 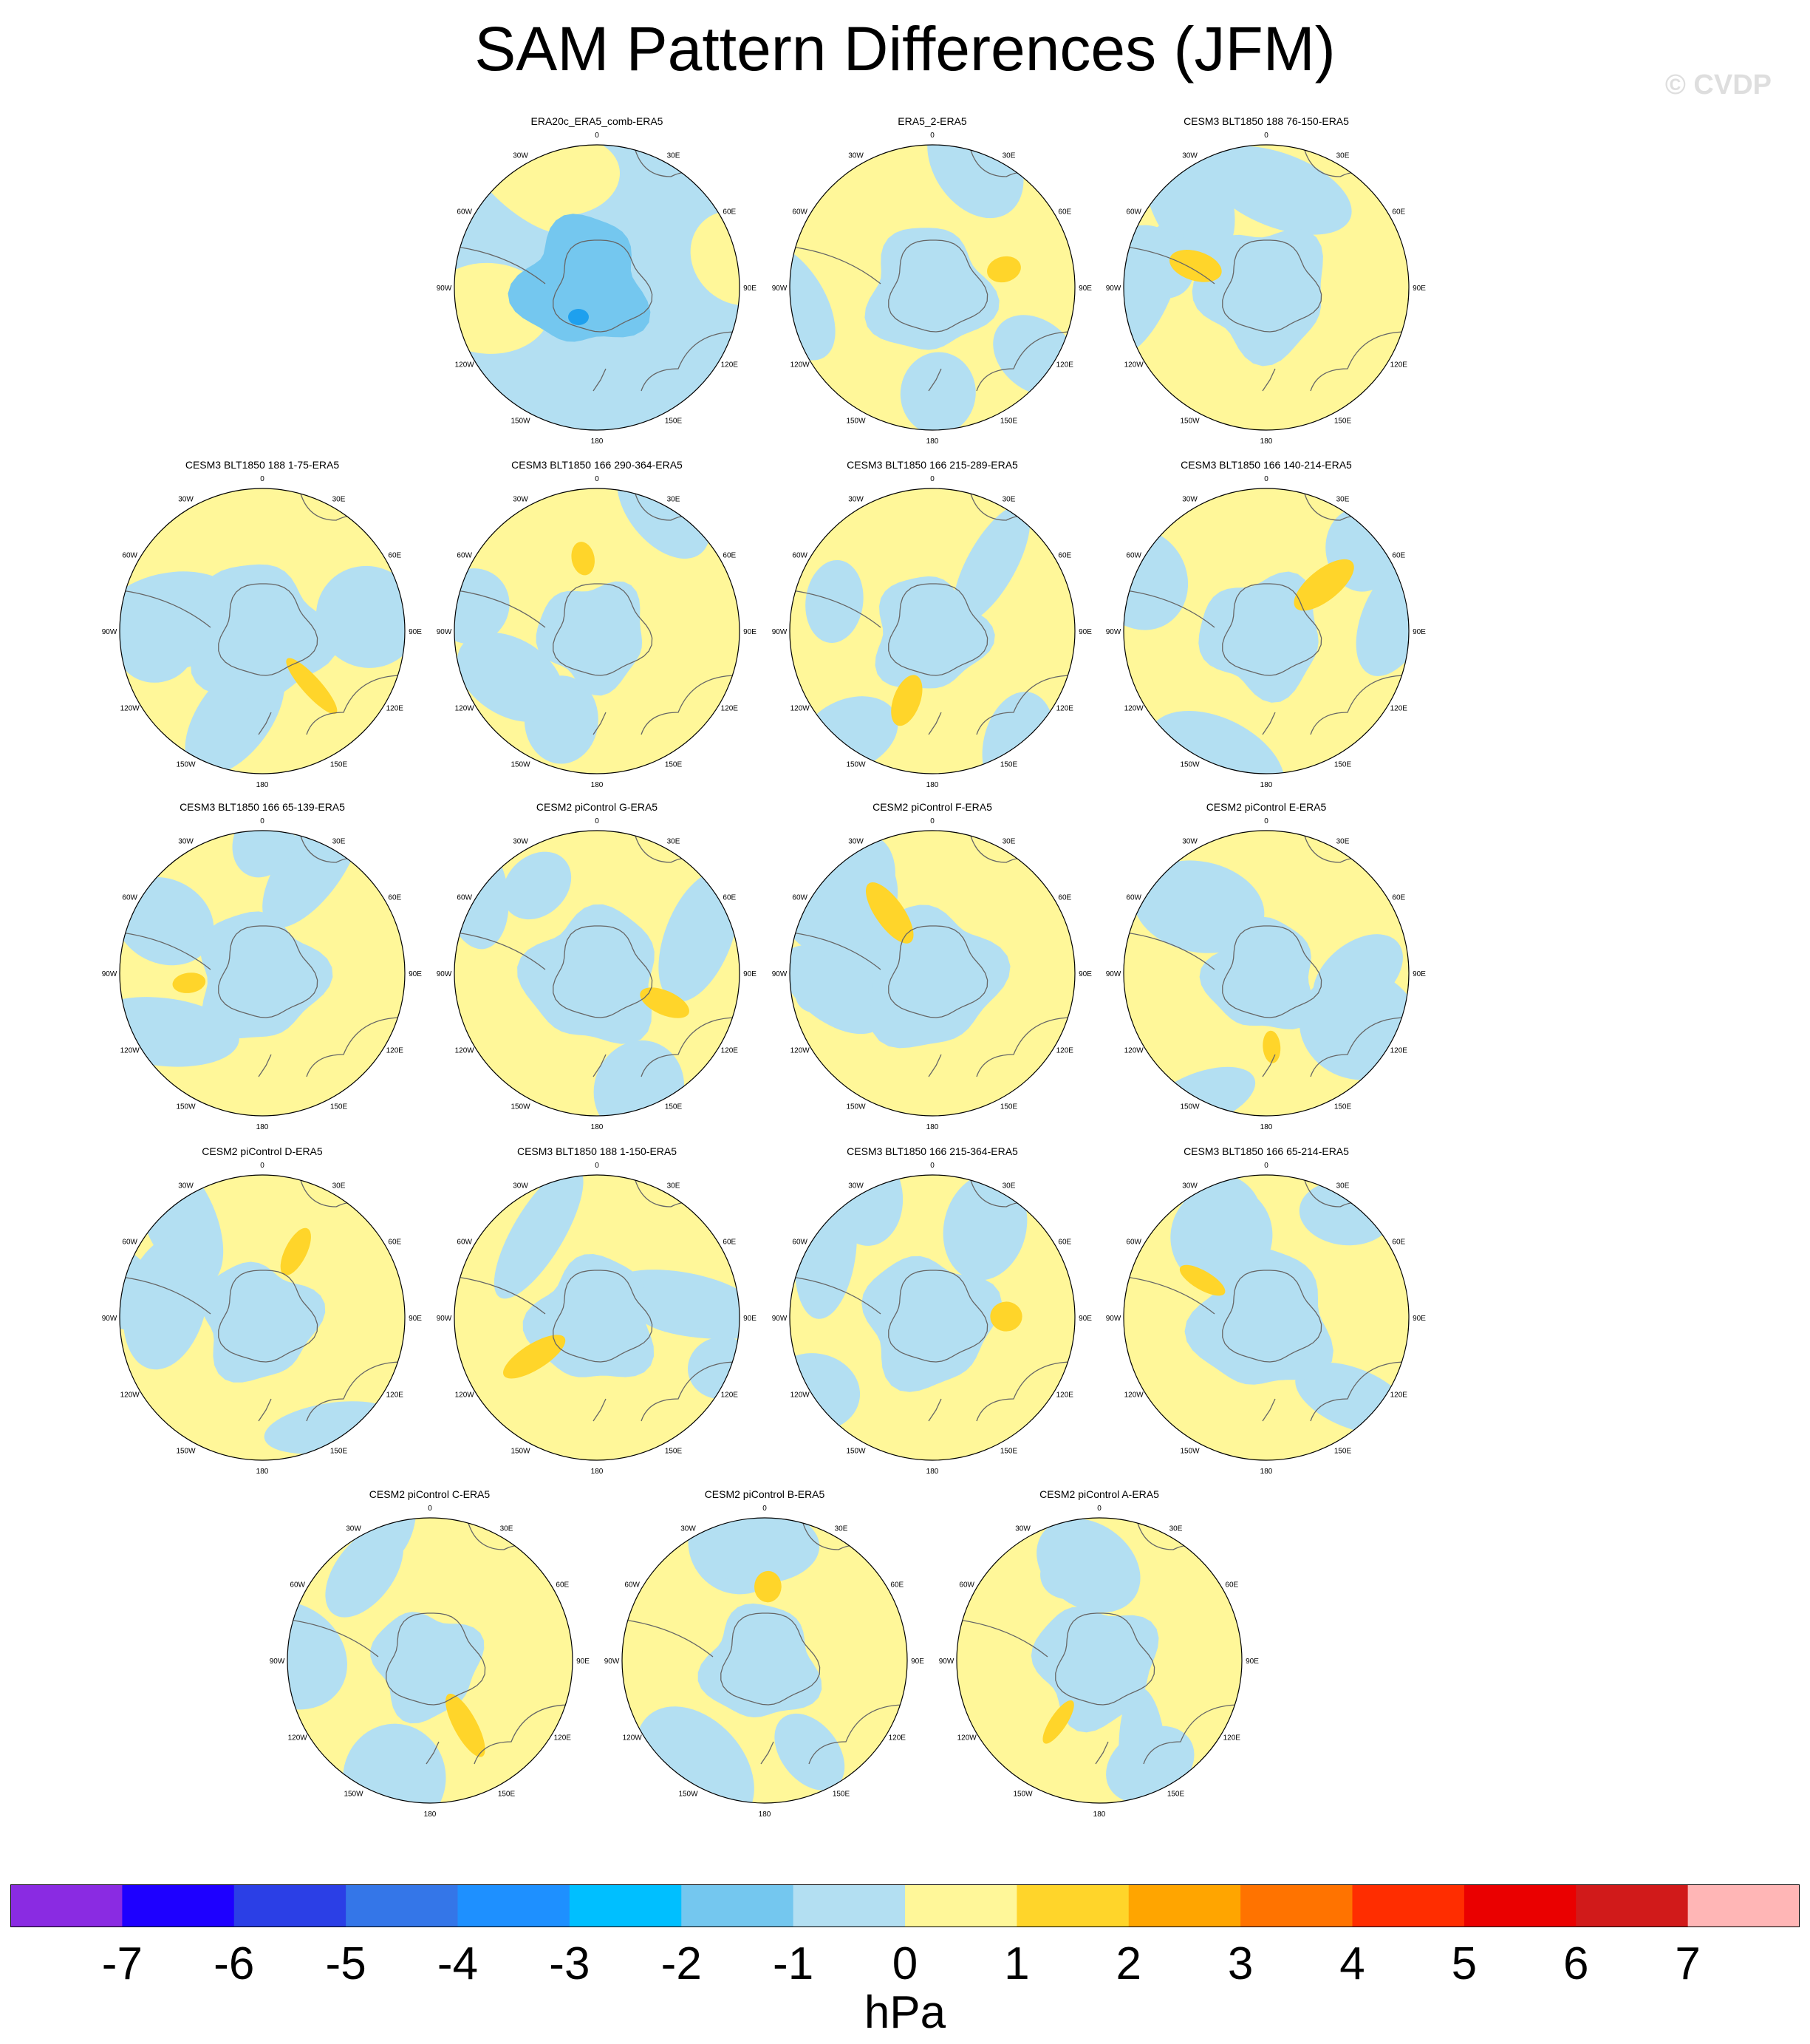 I want to click on panel-title: CESM3 BLT1850 166 65-214-ERA5, so click(x=1266, y=1151).